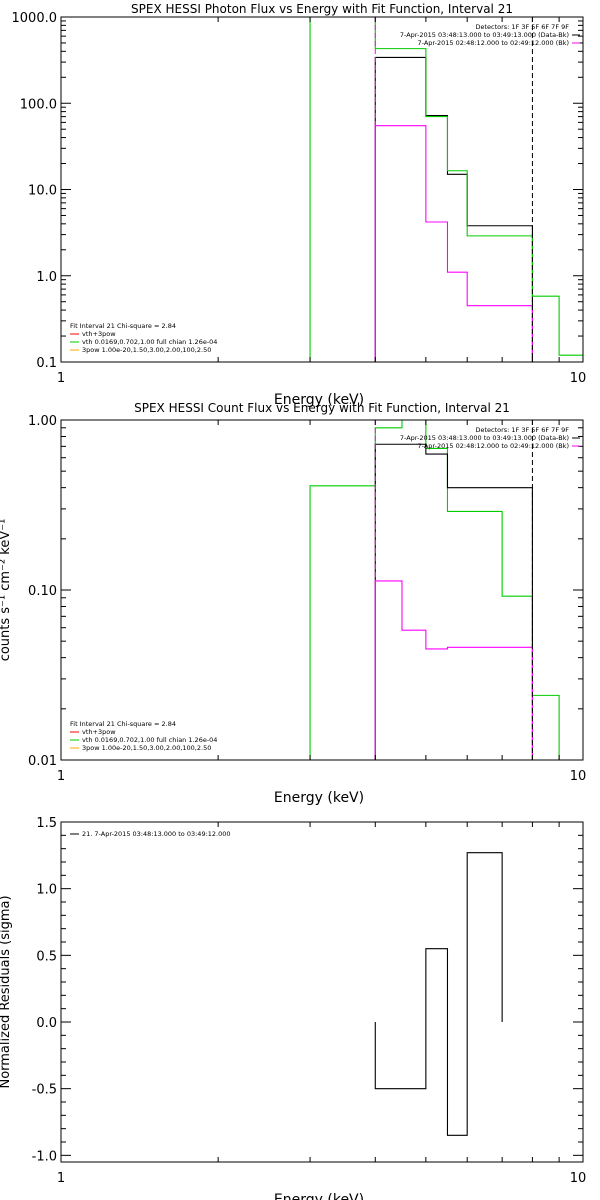  What do you see at coordinates (46, 956) in the screenshot?
I see `y-tick-label: 0.5` at bounding box center [46, 956].